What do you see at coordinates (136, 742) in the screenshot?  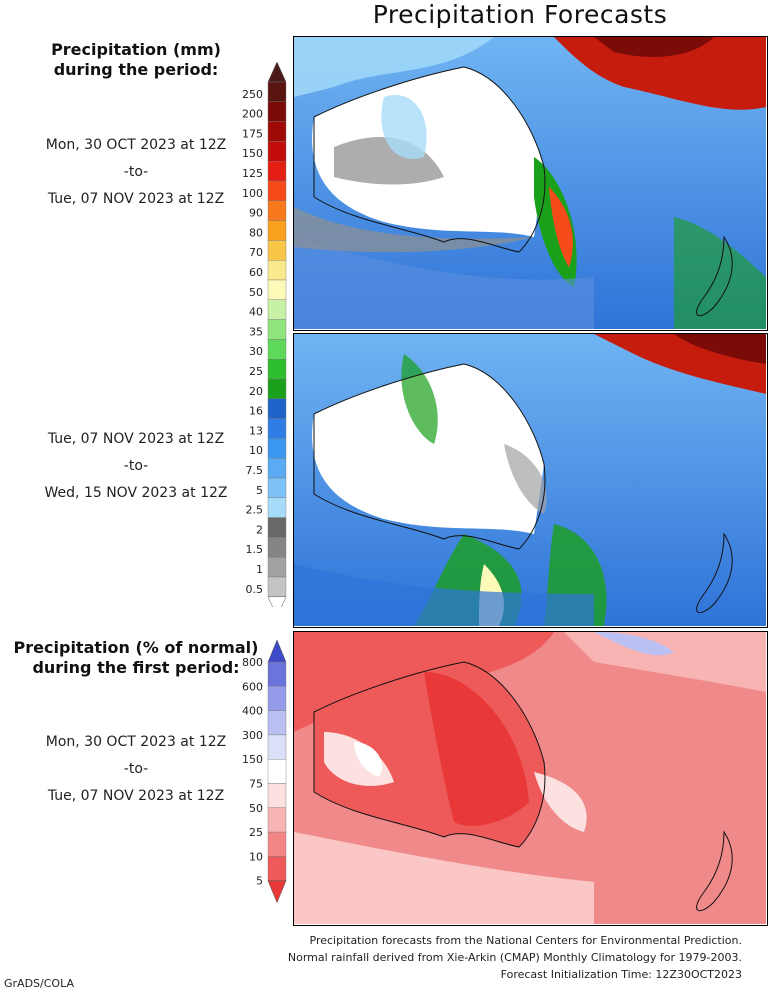 I see `period3-start: Mon, 30 OCT 2023 at 12Z` at bounding box center [136, 742].